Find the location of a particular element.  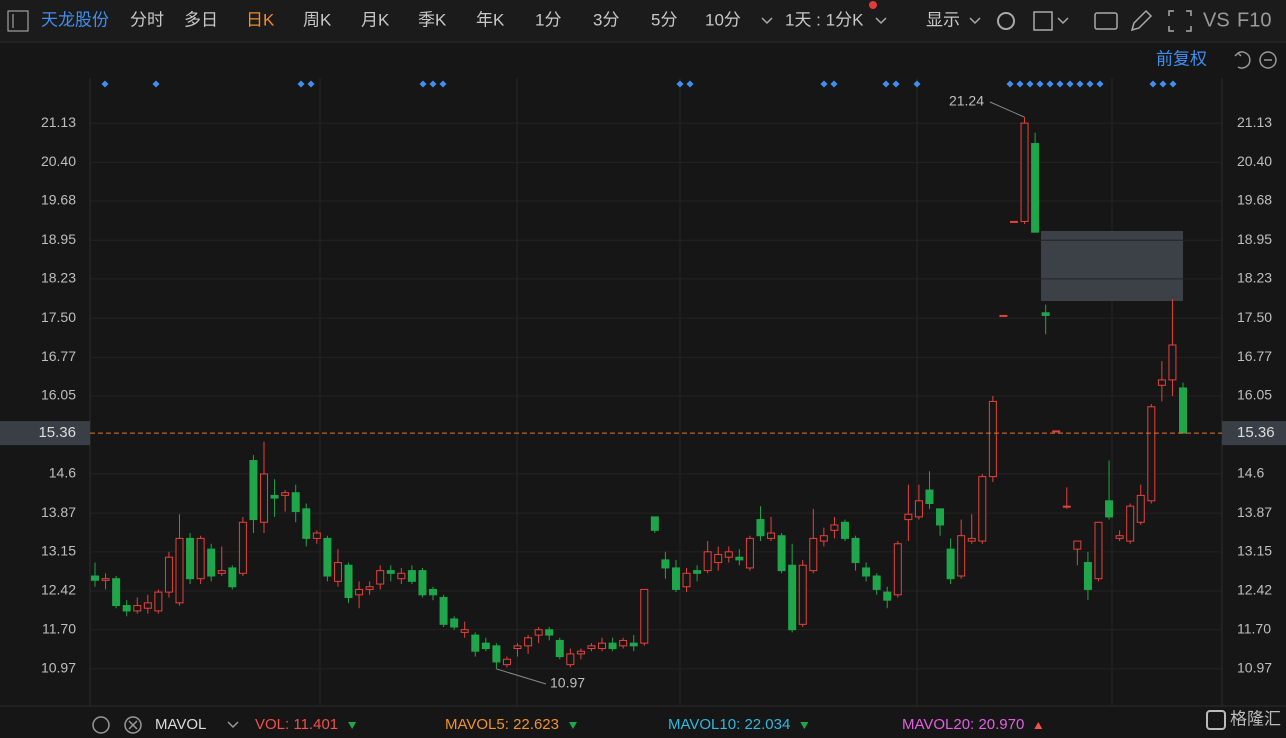

tab: 分时 is located at coordinates (147, 19).